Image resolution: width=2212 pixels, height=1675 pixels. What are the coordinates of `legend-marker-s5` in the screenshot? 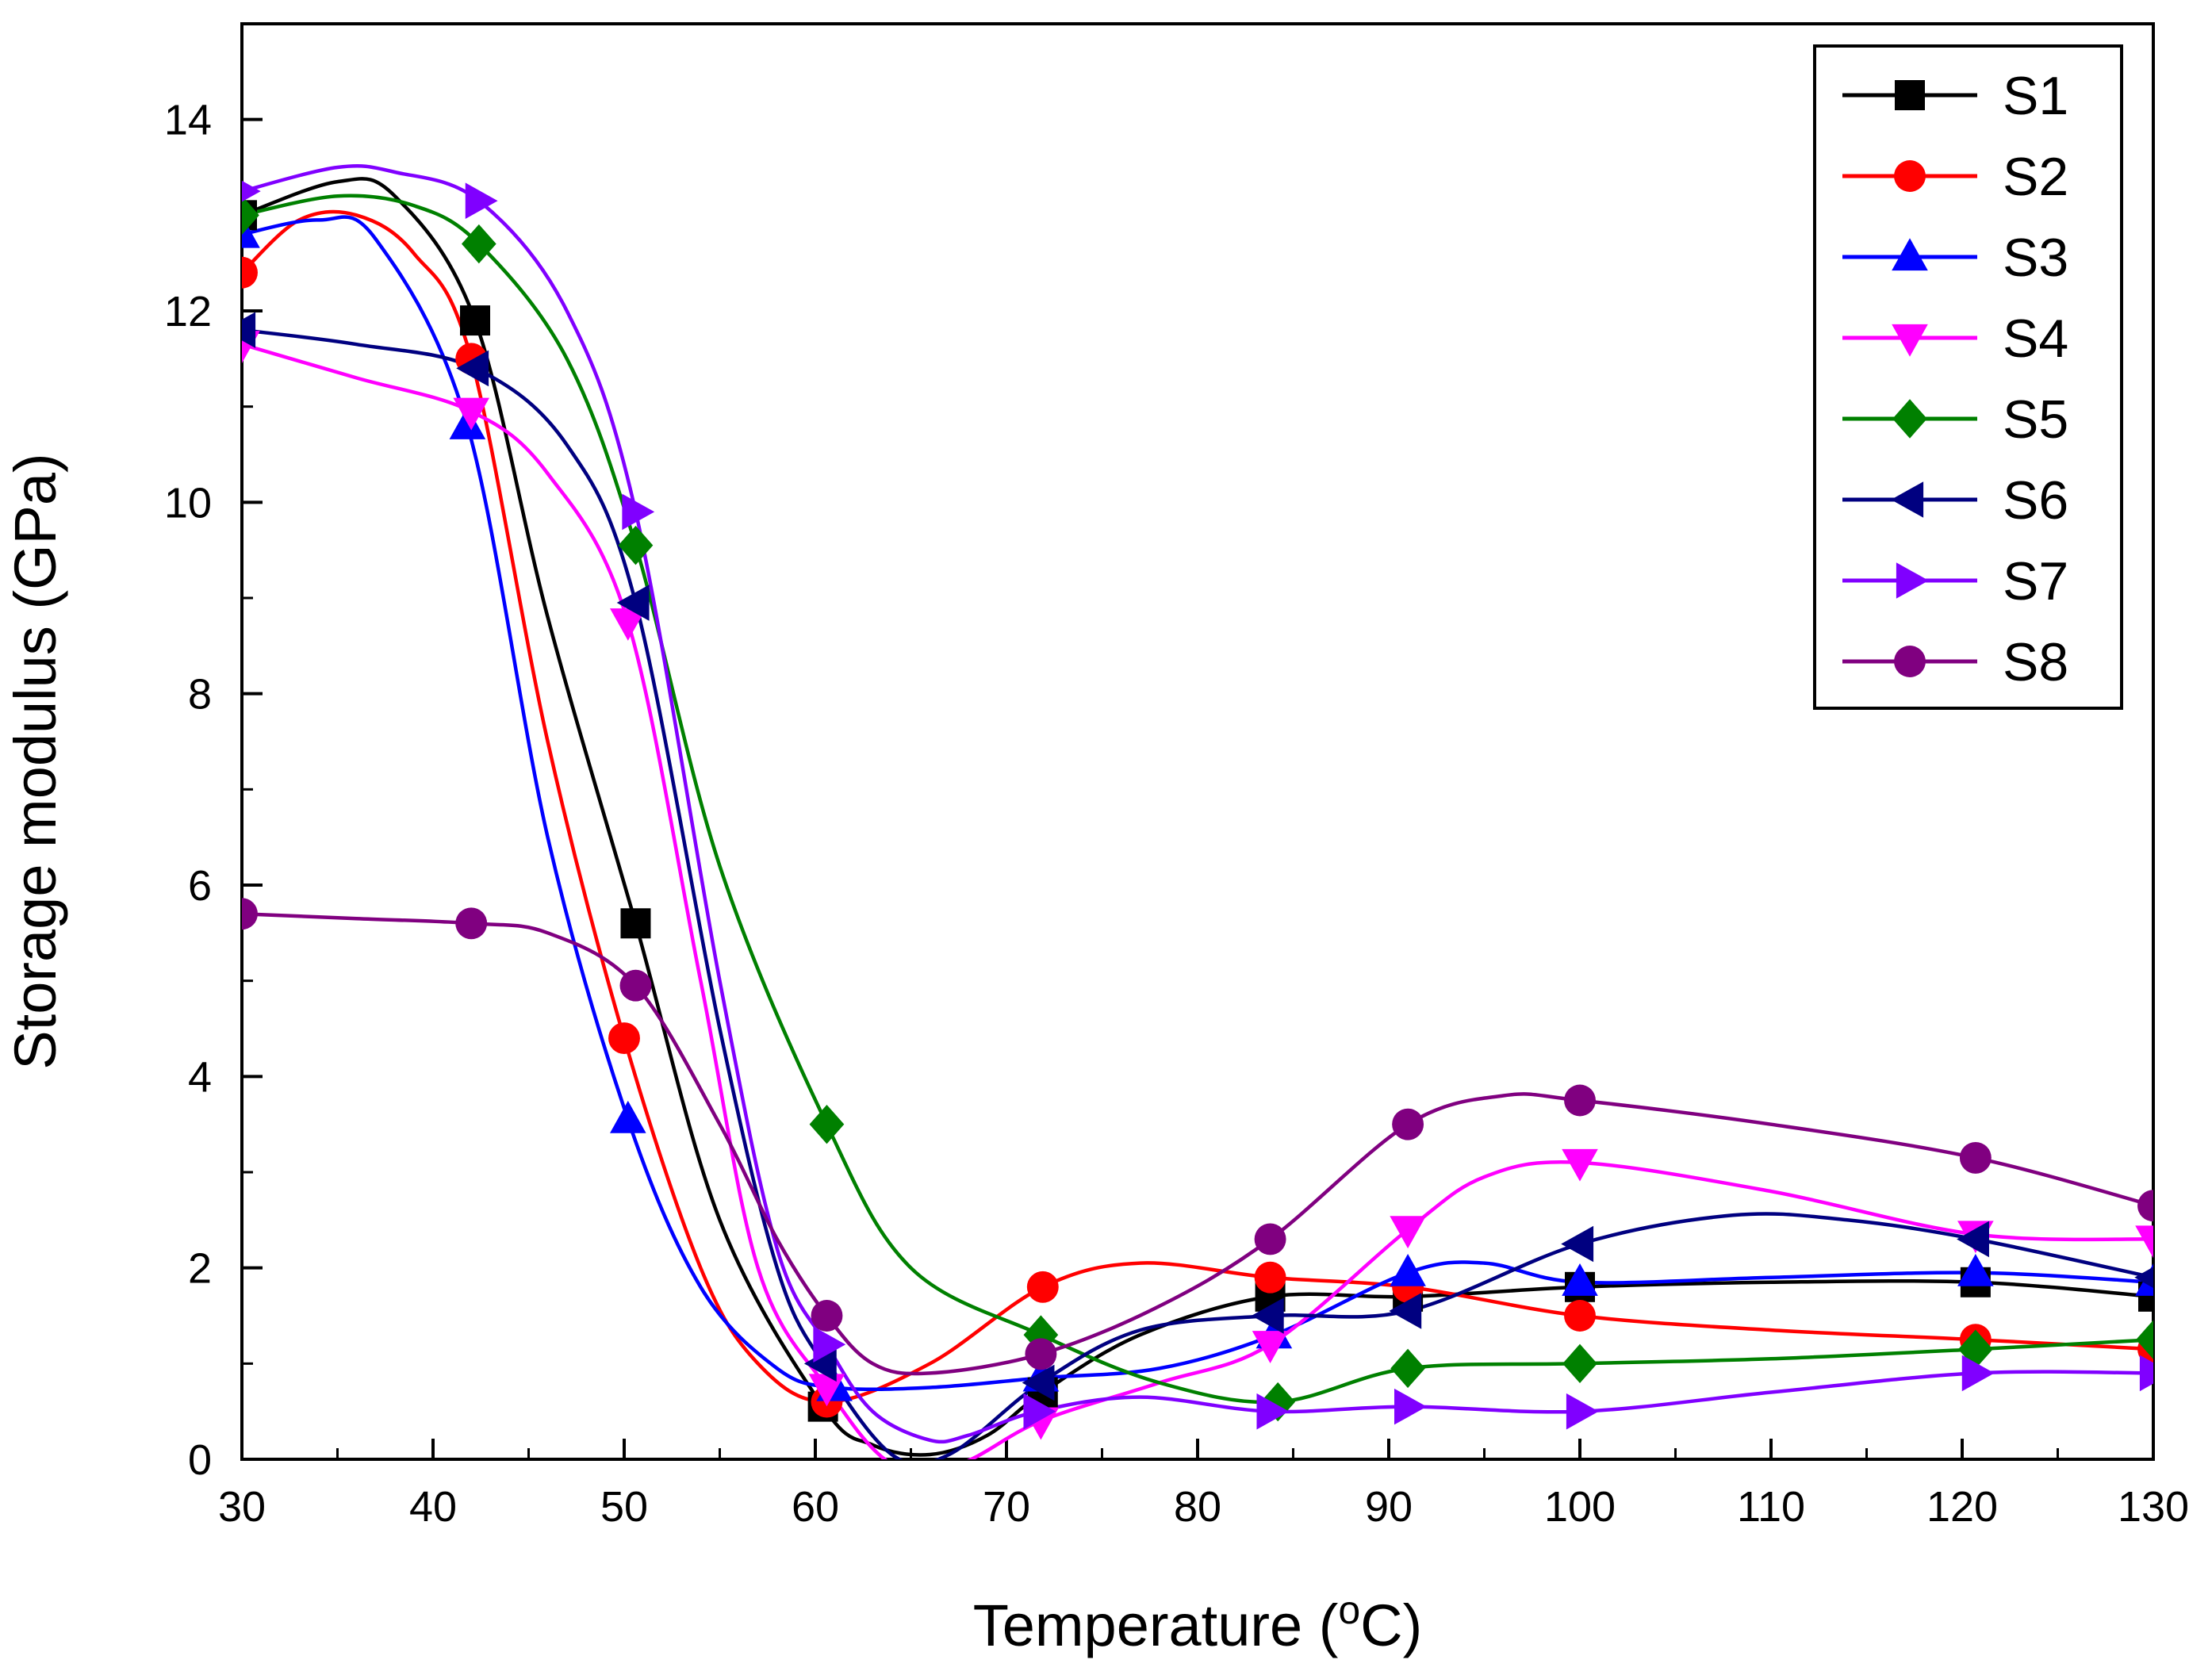 It's located at (1909, 419).